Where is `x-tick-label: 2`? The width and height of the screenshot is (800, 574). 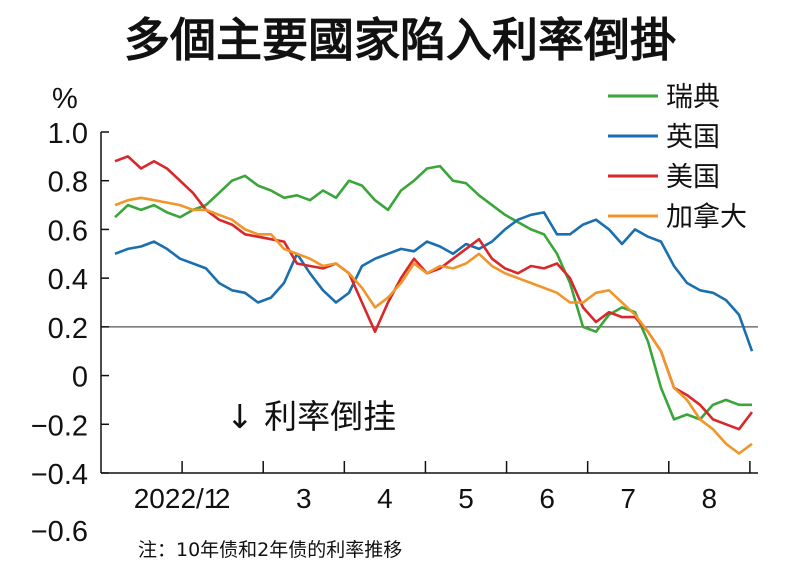
x-tick-label: 2 is located at coordinates (223, 498).